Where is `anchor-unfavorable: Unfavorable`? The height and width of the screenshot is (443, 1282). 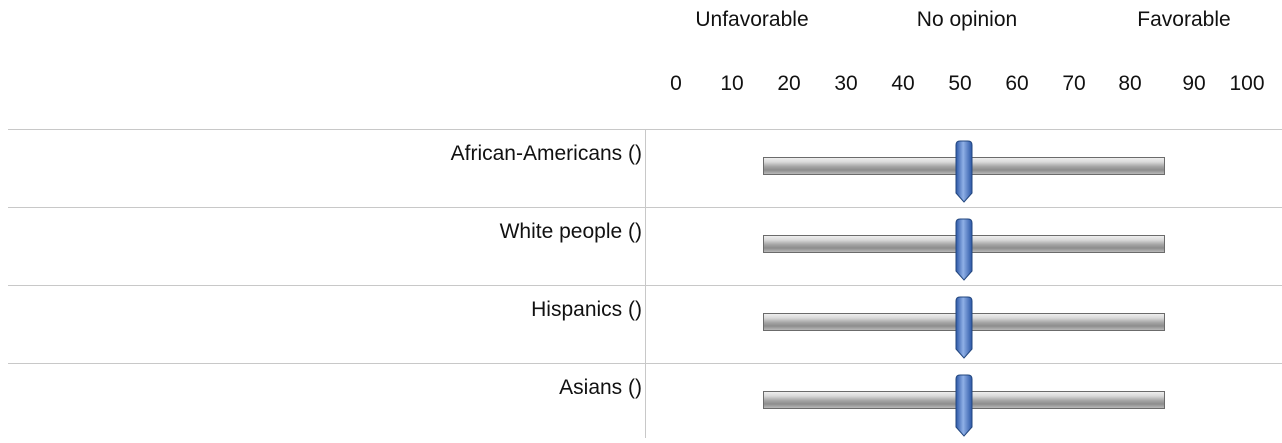
anchor-unfavorable: Unfavorable is located at coordinates (752, 19).